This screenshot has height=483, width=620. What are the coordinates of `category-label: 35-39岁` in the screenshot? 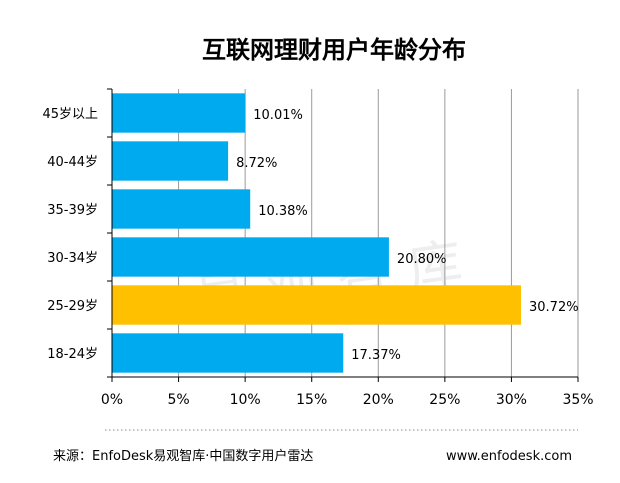 It's located at (72, 210).